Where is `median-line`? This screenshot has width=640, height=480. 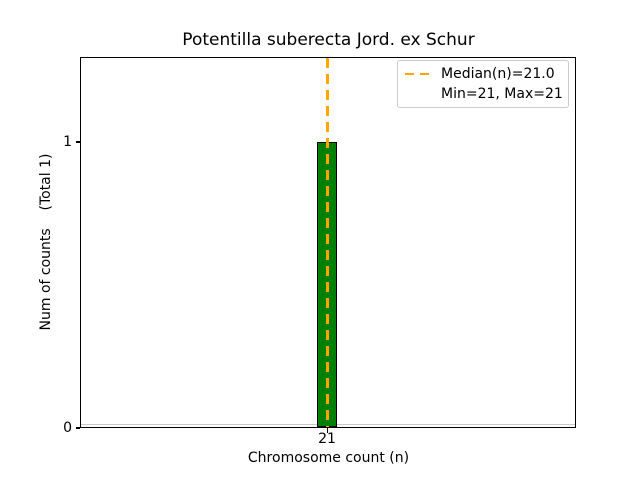
median-line is located at coordinates (327, 242).